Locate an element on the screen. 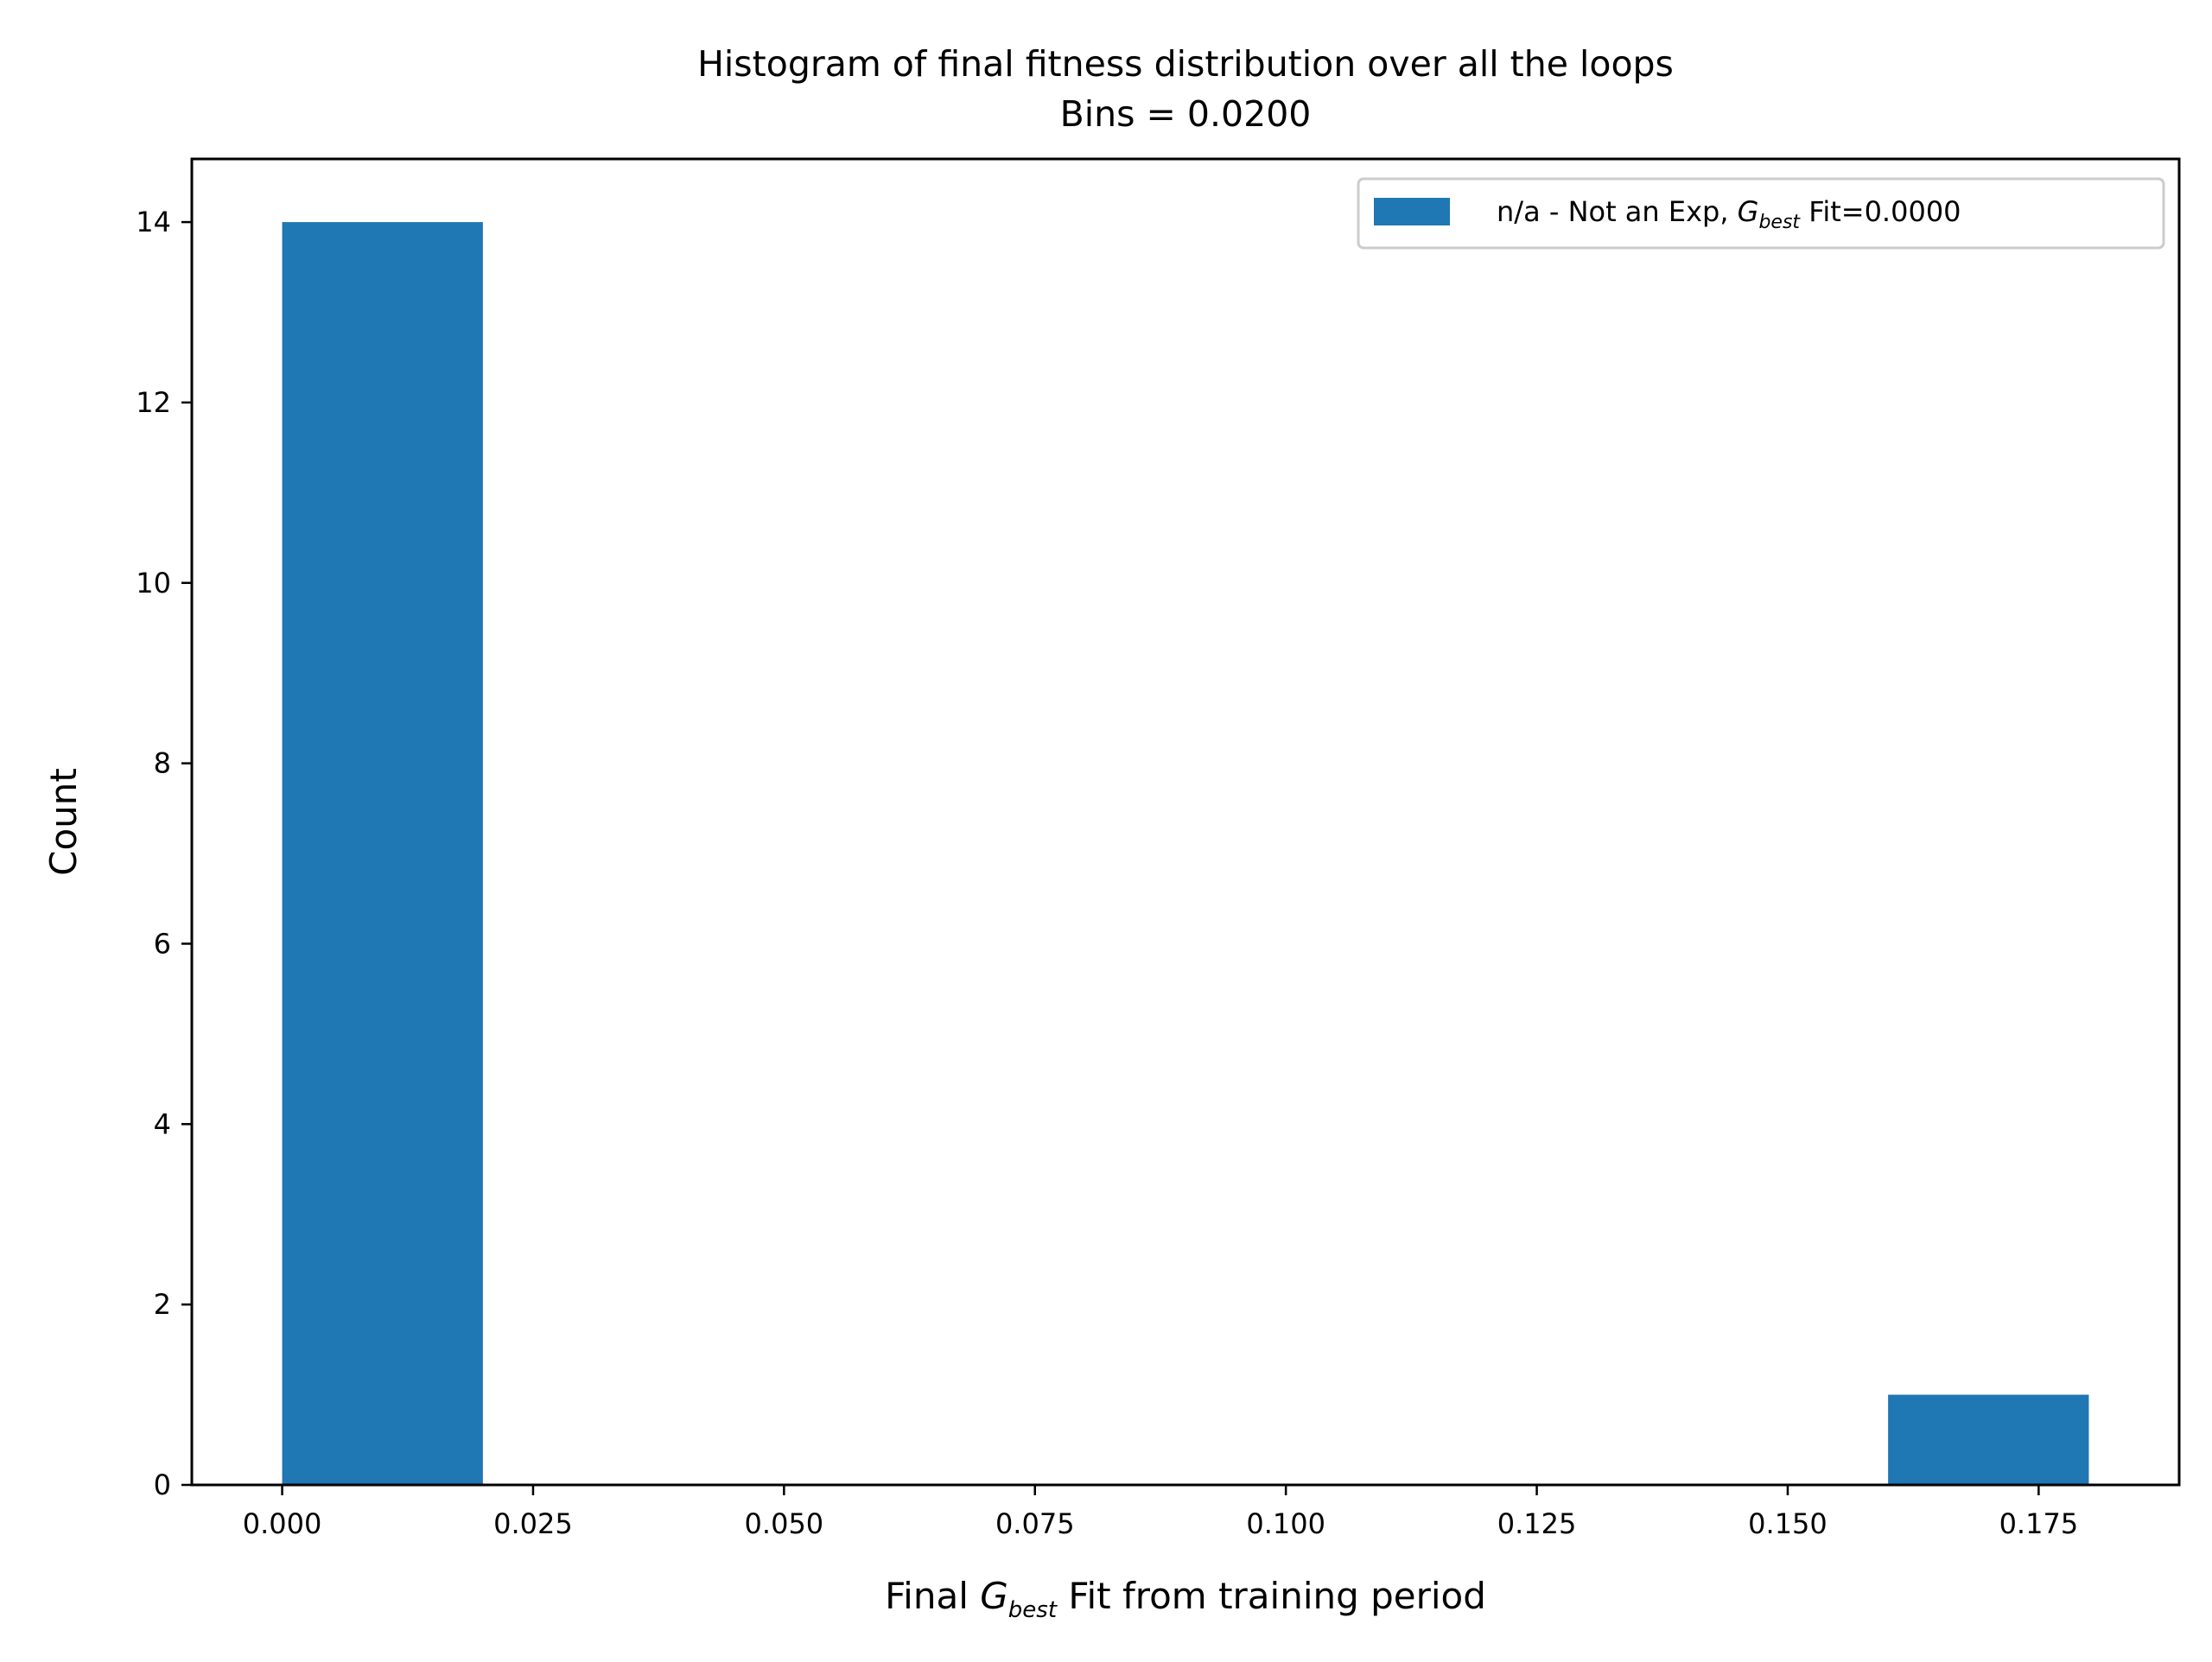  y-tick-label: 10 is located at coordinates (153, 583).